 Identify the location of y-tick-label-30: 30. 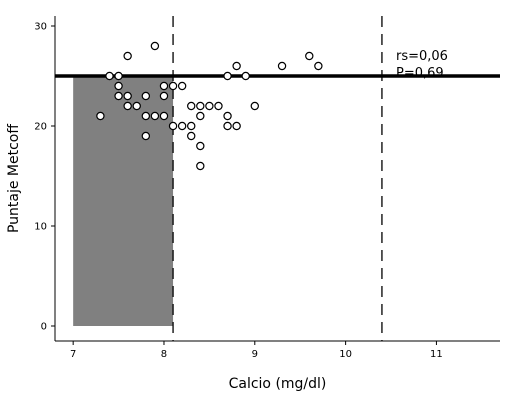
(40, 27).